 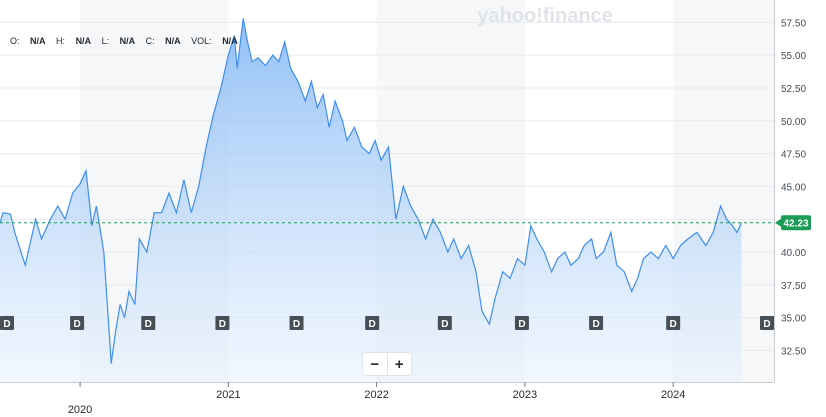 What do you see at coordinates (793, 319) in the screenshot?
I see `y-tick-label: 35.00` at bounding box center [793, 319].